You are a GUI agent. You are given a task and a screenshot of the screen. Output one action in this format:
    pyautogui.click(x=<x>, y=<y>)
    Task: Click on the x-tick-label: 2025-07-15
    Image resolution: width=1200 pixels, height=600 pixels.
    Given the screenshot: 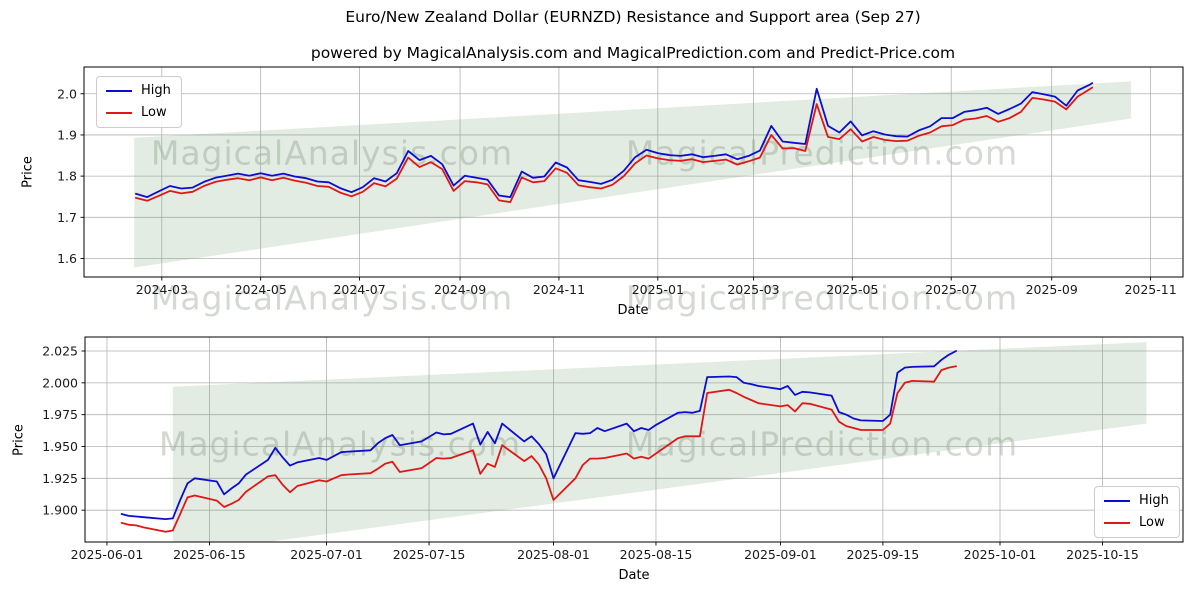 What is the action you would take?
    pyautogui.click(x=429, y=554)
    